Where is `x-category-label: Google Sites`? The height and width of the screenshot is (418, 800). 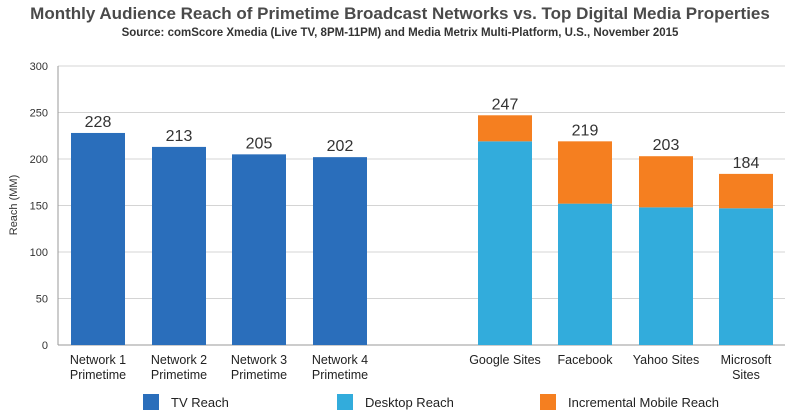
x-category-label: Google Sites is located at coordinates (505, 360).